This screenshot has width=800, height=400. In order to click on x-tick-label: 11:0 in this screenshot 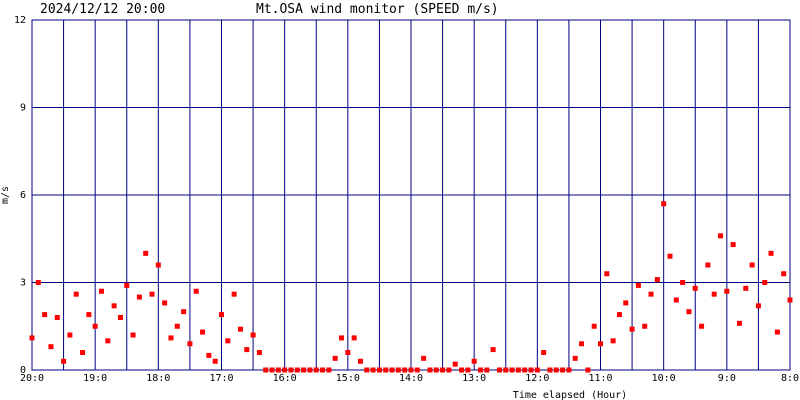, I will do `click(600, 378)`.